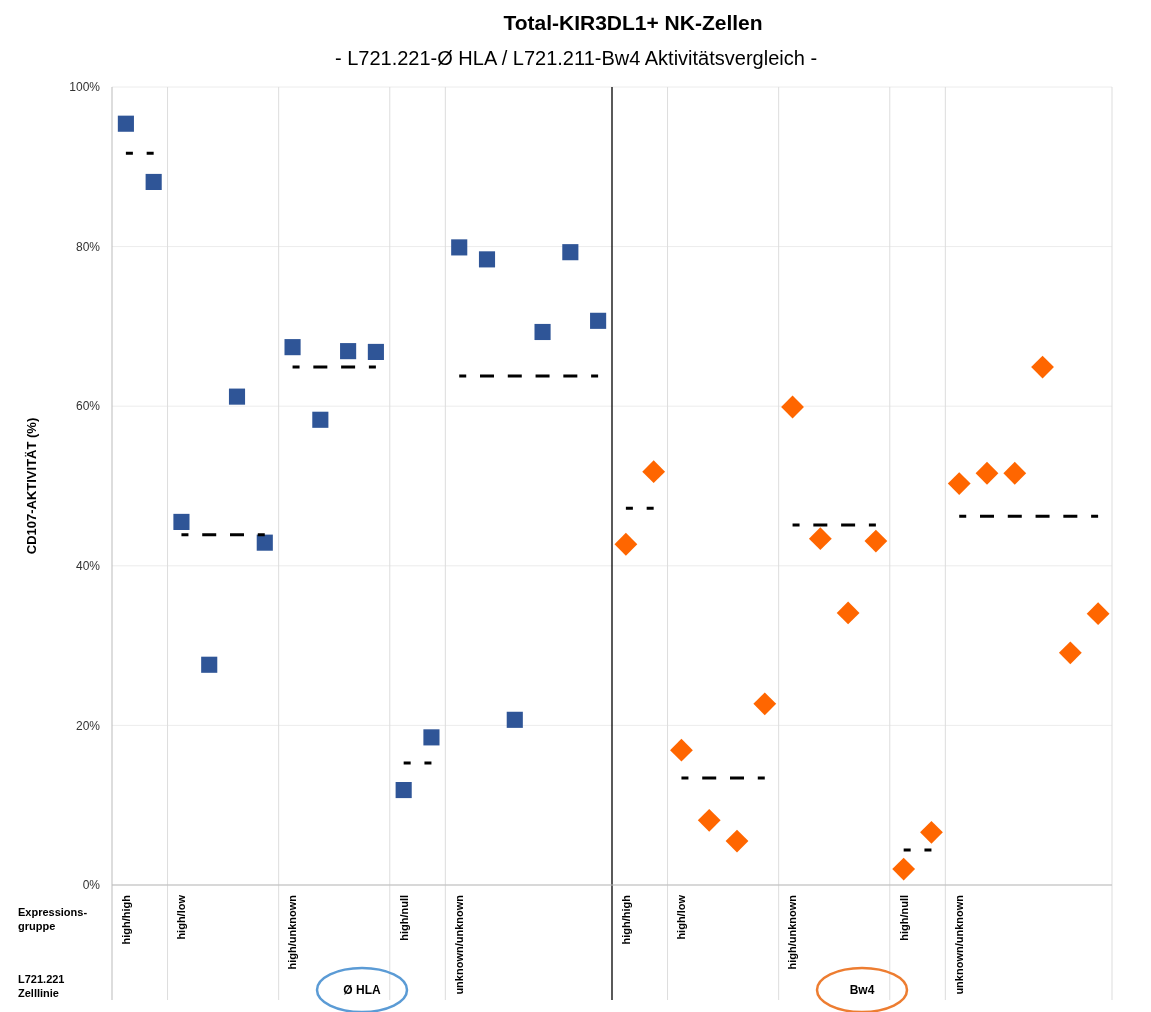  What do you see at coordinates (85, 87) in the screenshot?
I see `y-tick-label: 100%` at bounding box center [85, 87].